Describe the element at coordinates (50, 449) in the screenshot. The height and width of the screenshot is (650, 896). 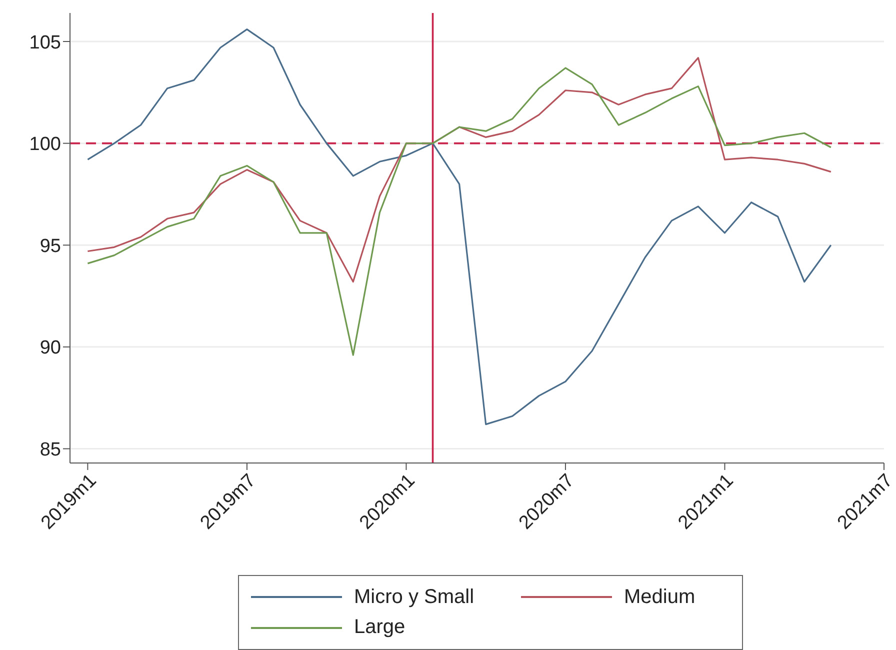
I see `y-tick-label: 85` at that location.